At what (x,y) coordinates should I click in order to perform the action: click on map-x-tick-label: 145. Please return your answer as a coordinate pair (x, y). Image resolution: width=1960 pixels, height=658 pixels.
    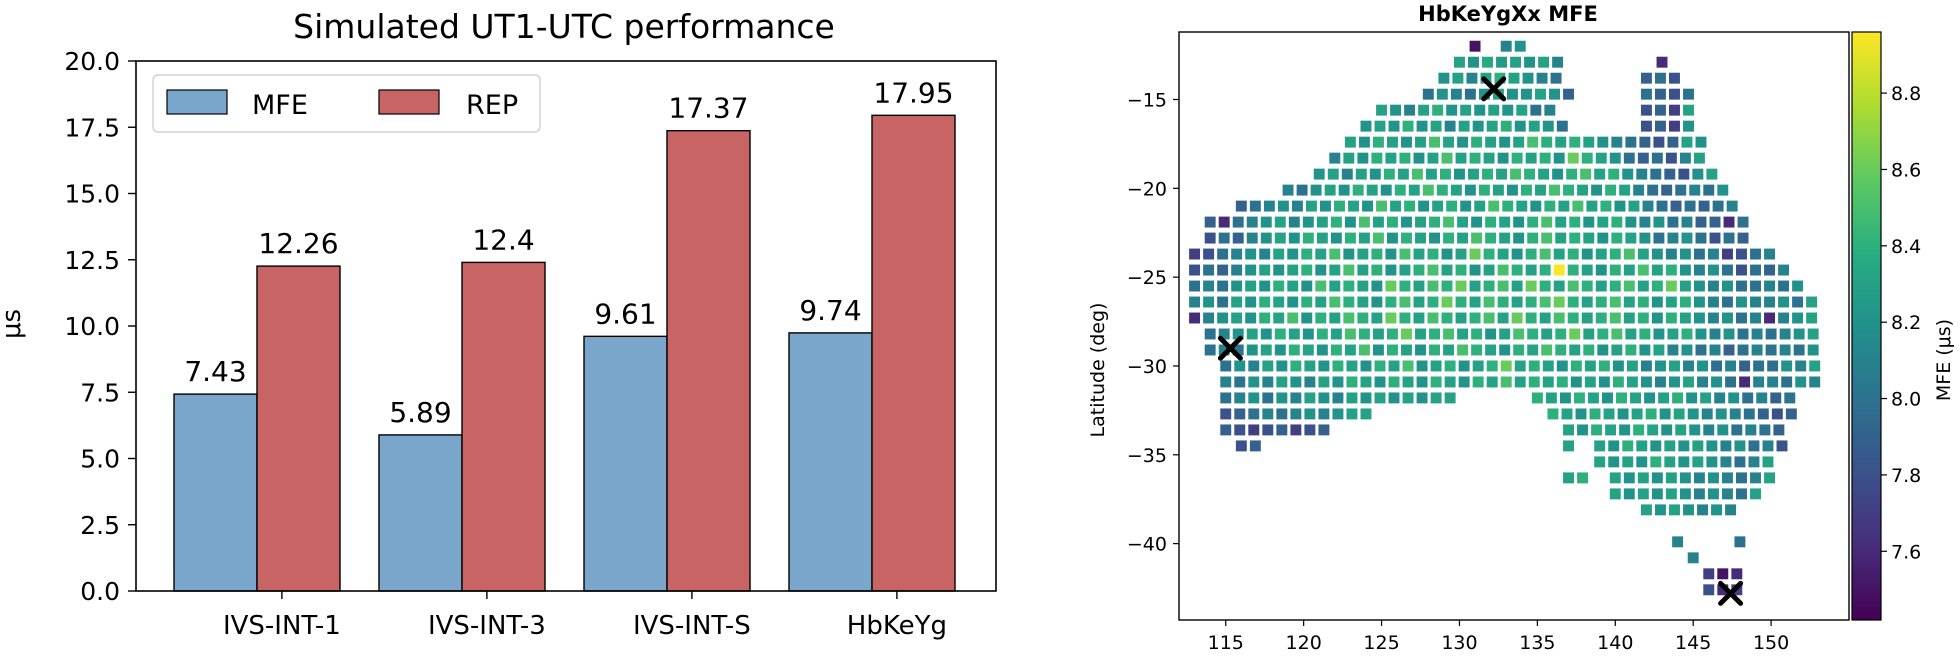
    Looking at the image, I should click on (1693, 643).